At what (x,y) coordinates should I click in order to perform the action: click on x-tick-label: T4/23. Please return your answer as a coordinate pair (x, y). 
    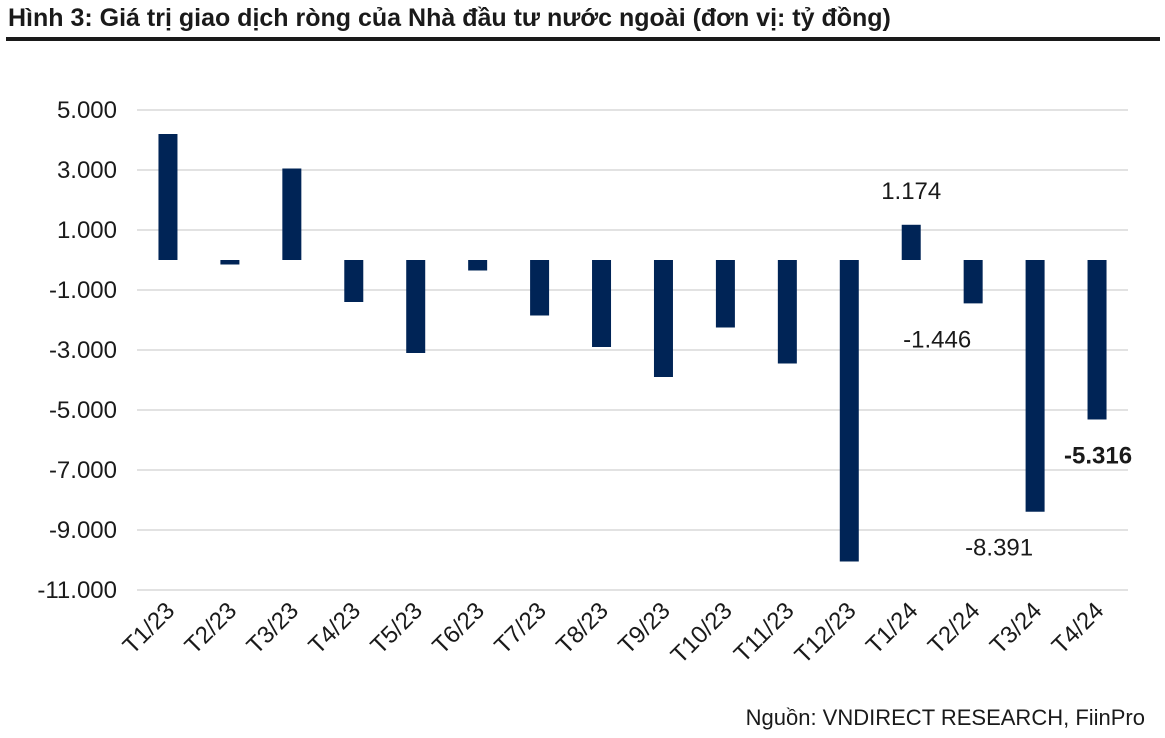
    Looking at the image, I should click on (335, 628).